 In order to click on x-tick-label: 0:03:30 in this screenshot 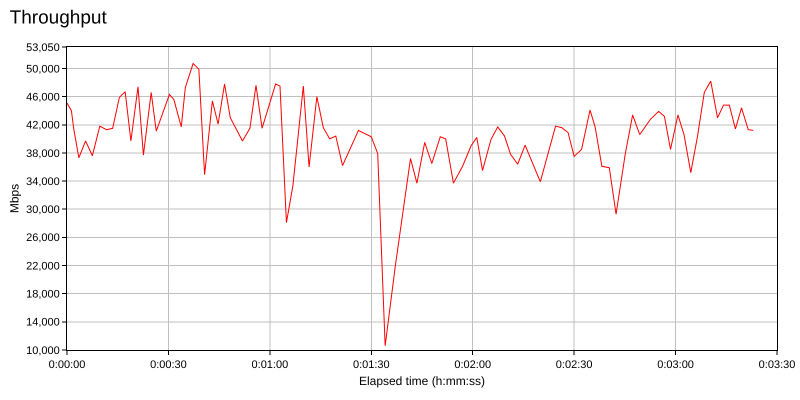, I will do `click(777, 365)`.